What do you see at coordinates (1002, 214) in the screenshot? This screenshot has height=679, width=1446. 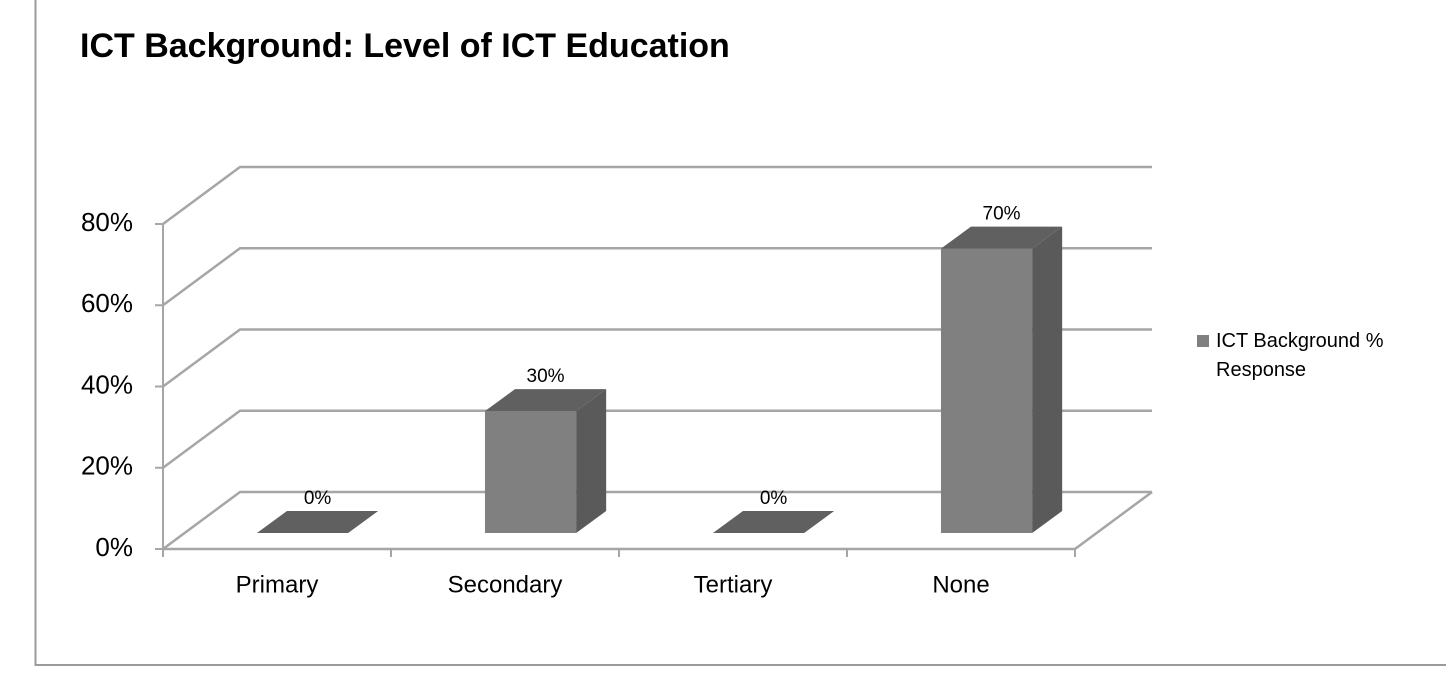 I see `data-label: 70%` at bounding box center [1002, 214].